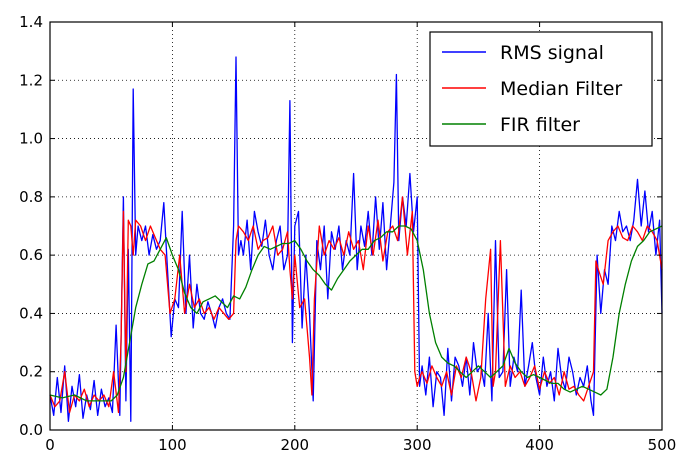  I want to click on y-tick-label: 1.0, so click(31, 139).